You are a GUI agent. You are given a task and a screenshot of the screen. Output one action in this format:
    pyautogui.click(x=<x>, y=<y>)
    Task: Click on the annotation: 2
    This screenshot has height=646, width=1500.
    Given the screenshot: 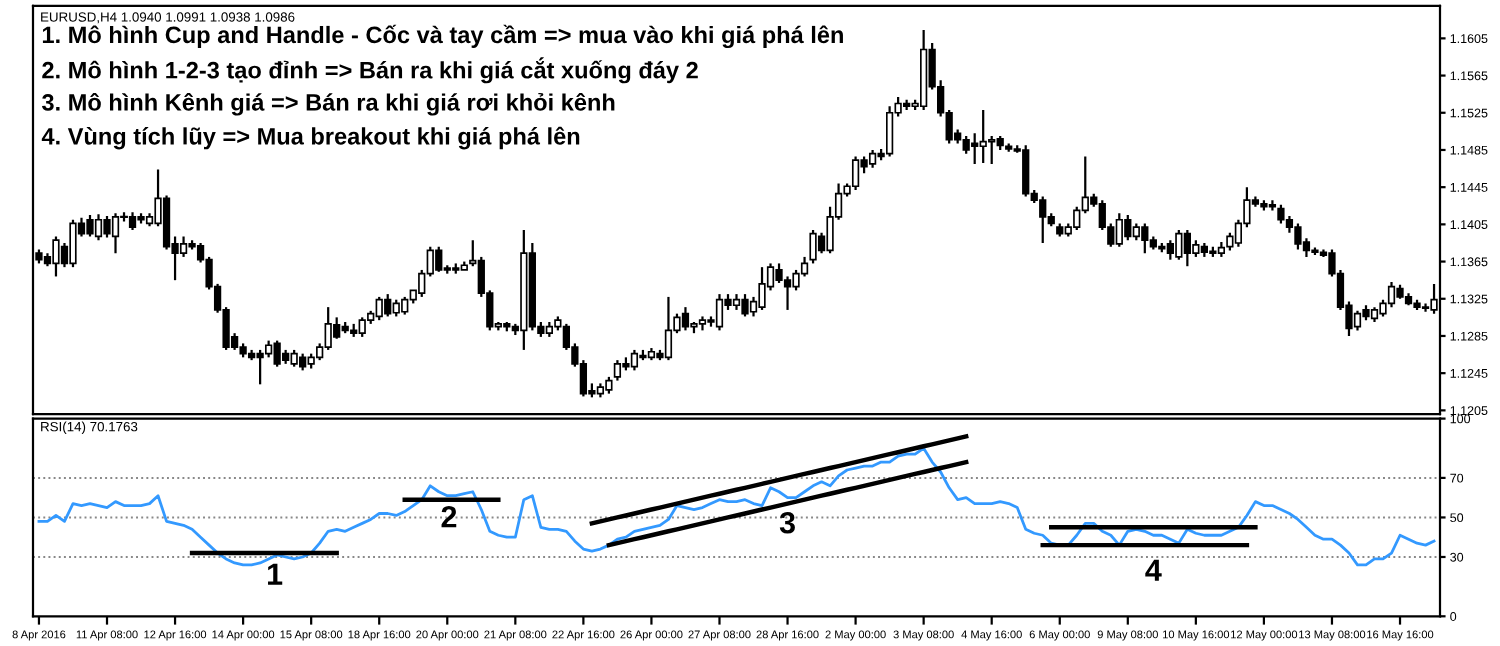 What is the action you would take?
    pyautogui.click(x=449, y=516)
    